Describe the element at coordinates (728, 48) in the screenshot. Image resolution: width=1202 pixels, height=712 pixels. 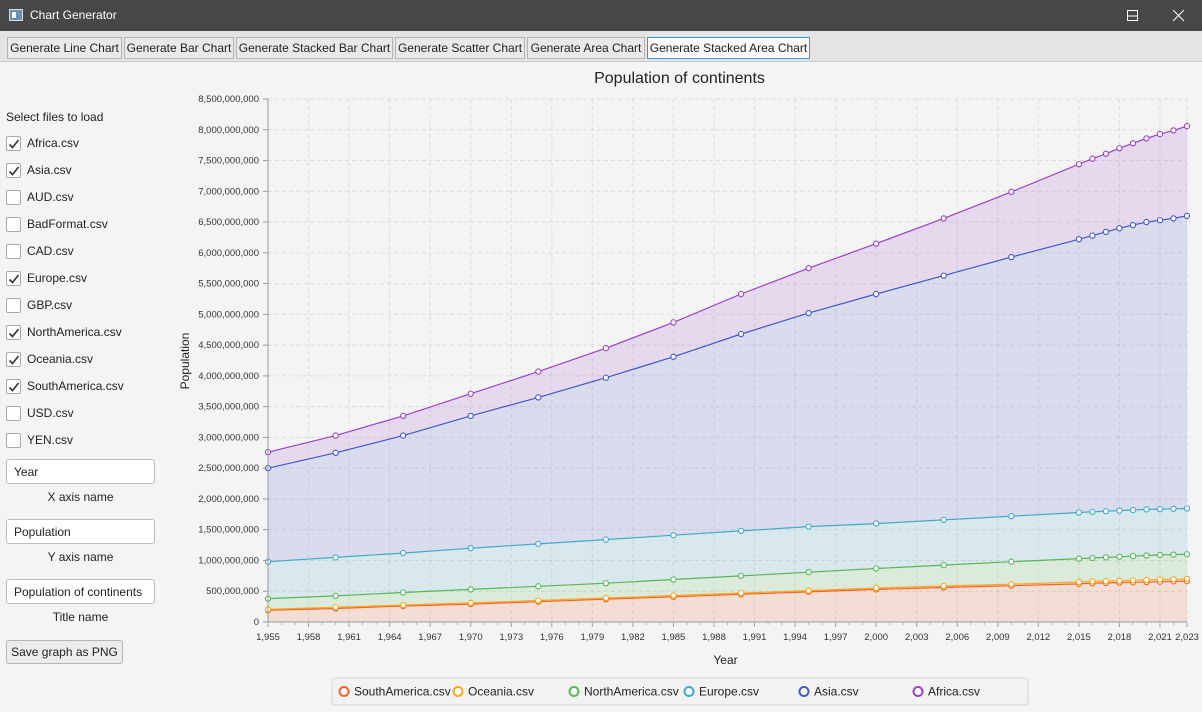
I see `tab-generate-stacked-area-chart: Generate Stacked Area Chart` at that location.